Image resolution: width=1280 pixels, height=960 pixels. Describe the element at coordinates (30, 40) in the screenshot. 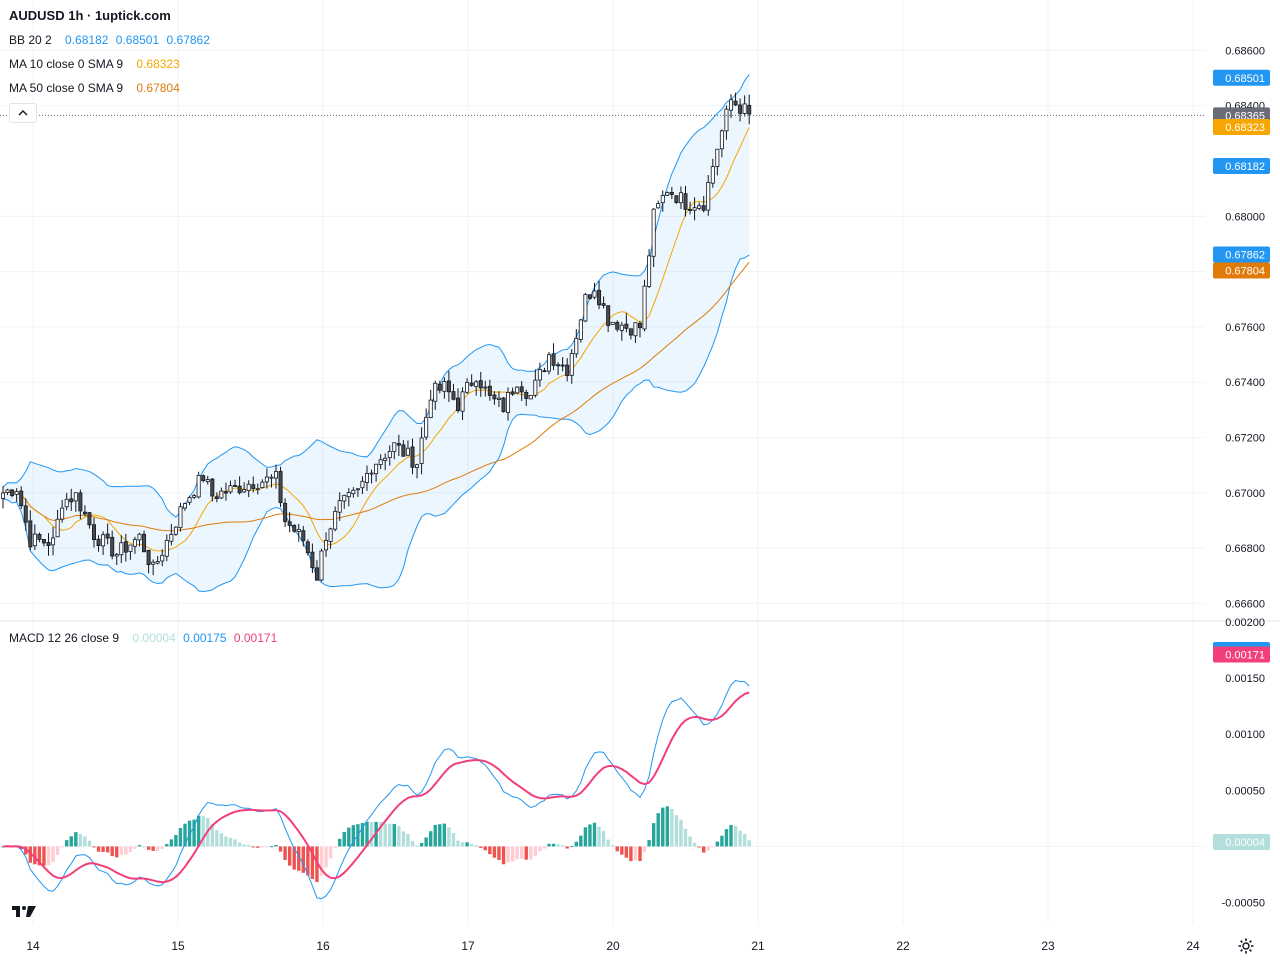

I see `bb-label: BB 20 2` at that location.